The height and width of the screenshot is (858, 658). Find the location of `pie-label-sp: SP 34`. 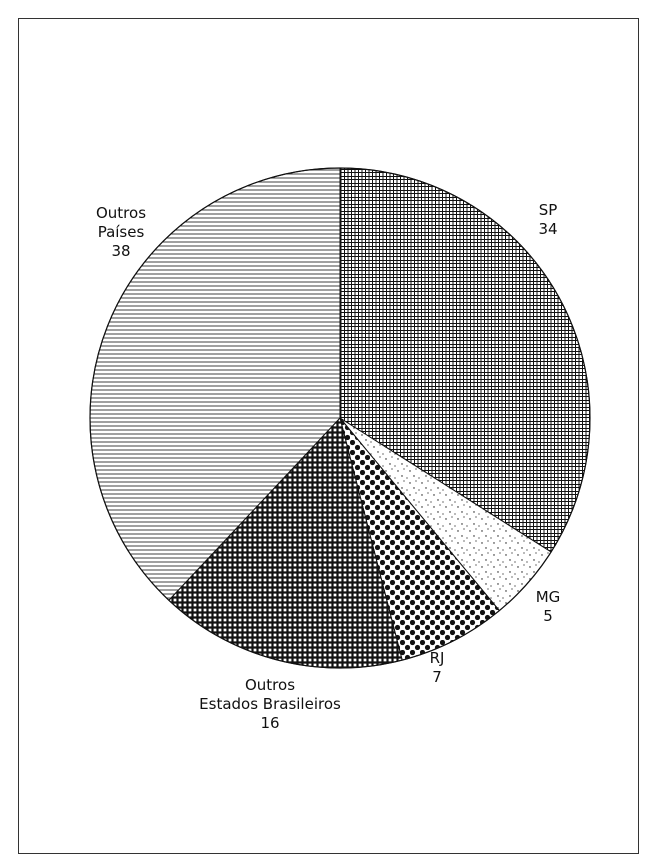

pie-label-sp: SP 34 is located at coordinates (547, 219).